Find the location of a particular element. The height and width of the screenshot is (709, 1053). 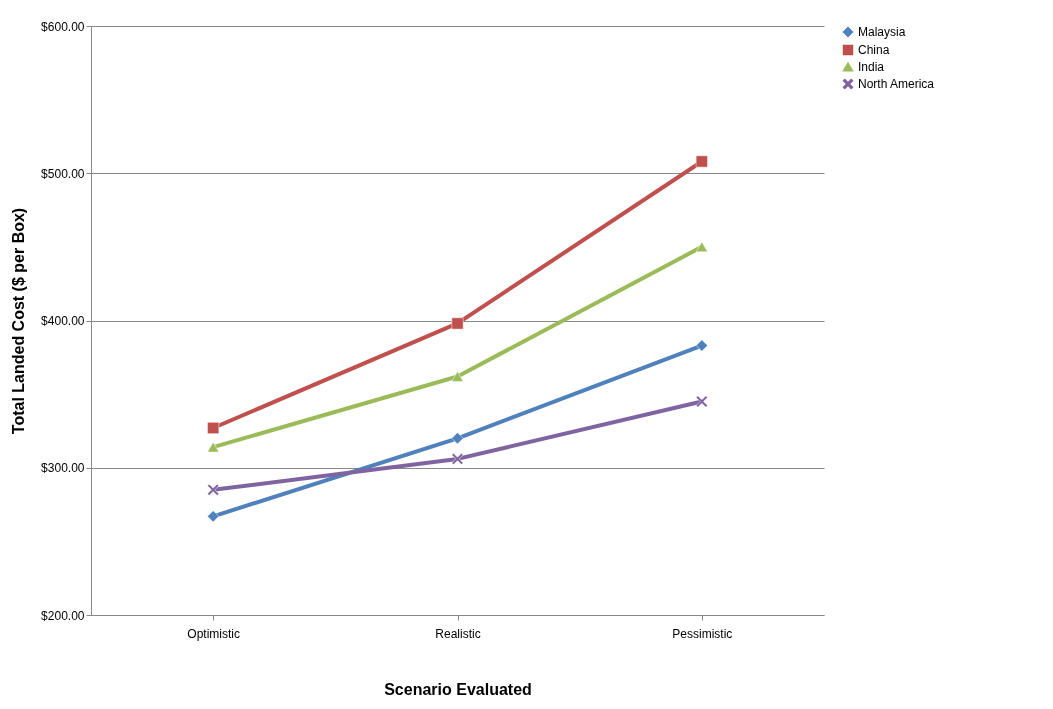

x-tick-label: Pessimistic is located at coordinates (702, 633).